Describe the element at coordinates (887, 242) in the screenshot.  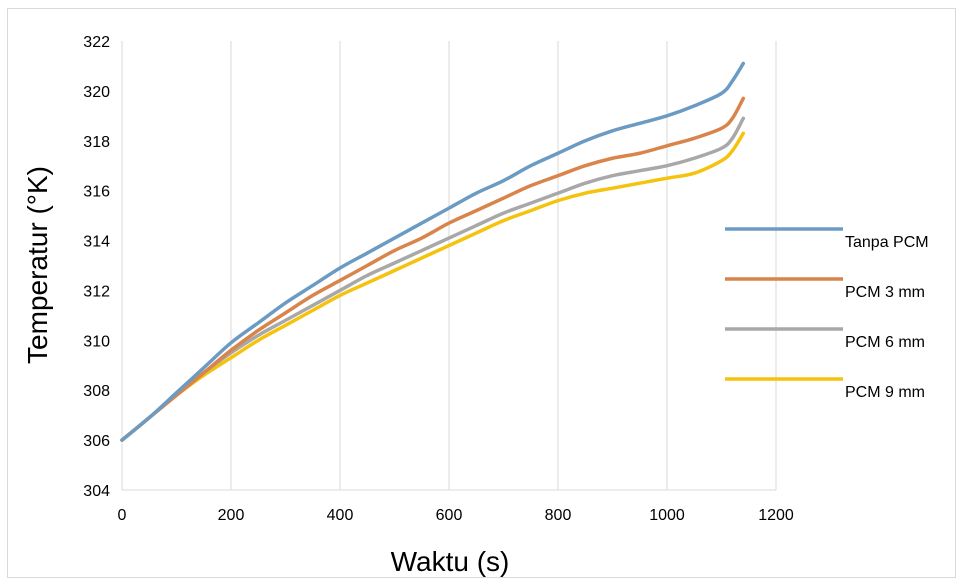
I see `legend-label: Tanpa PCM` at that location.